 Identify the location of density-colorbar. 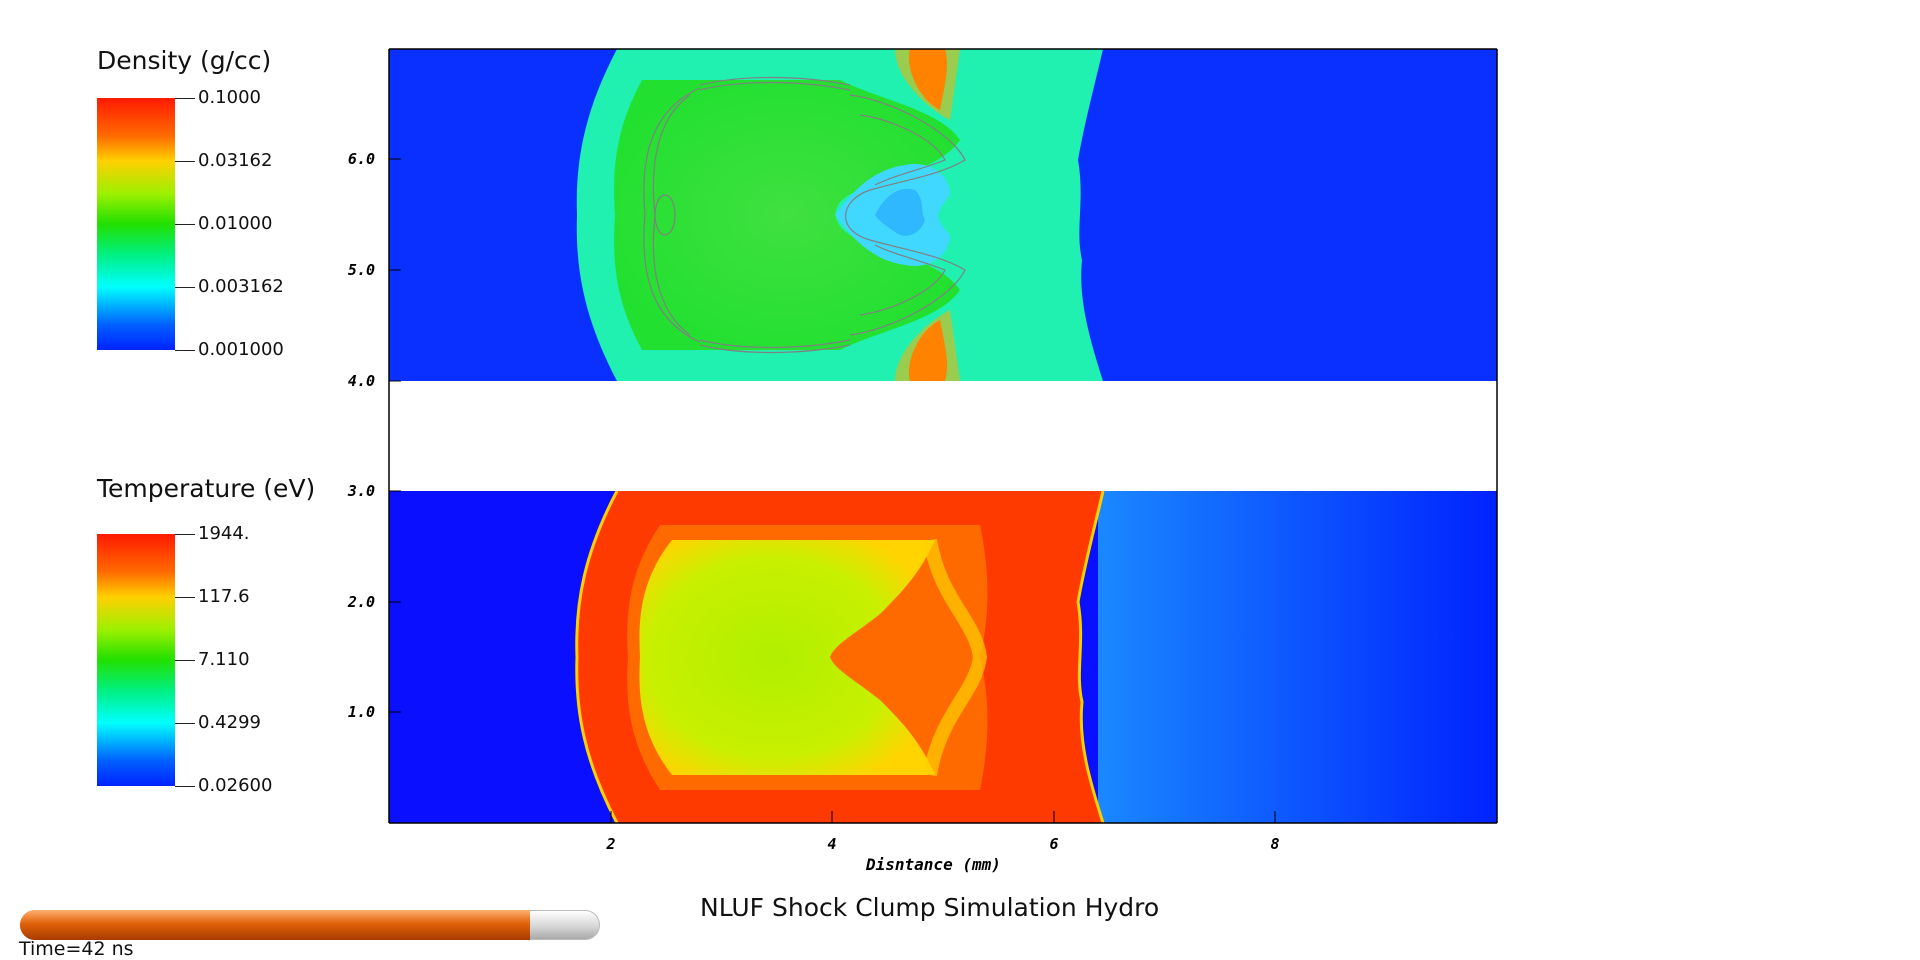
(136, 224).